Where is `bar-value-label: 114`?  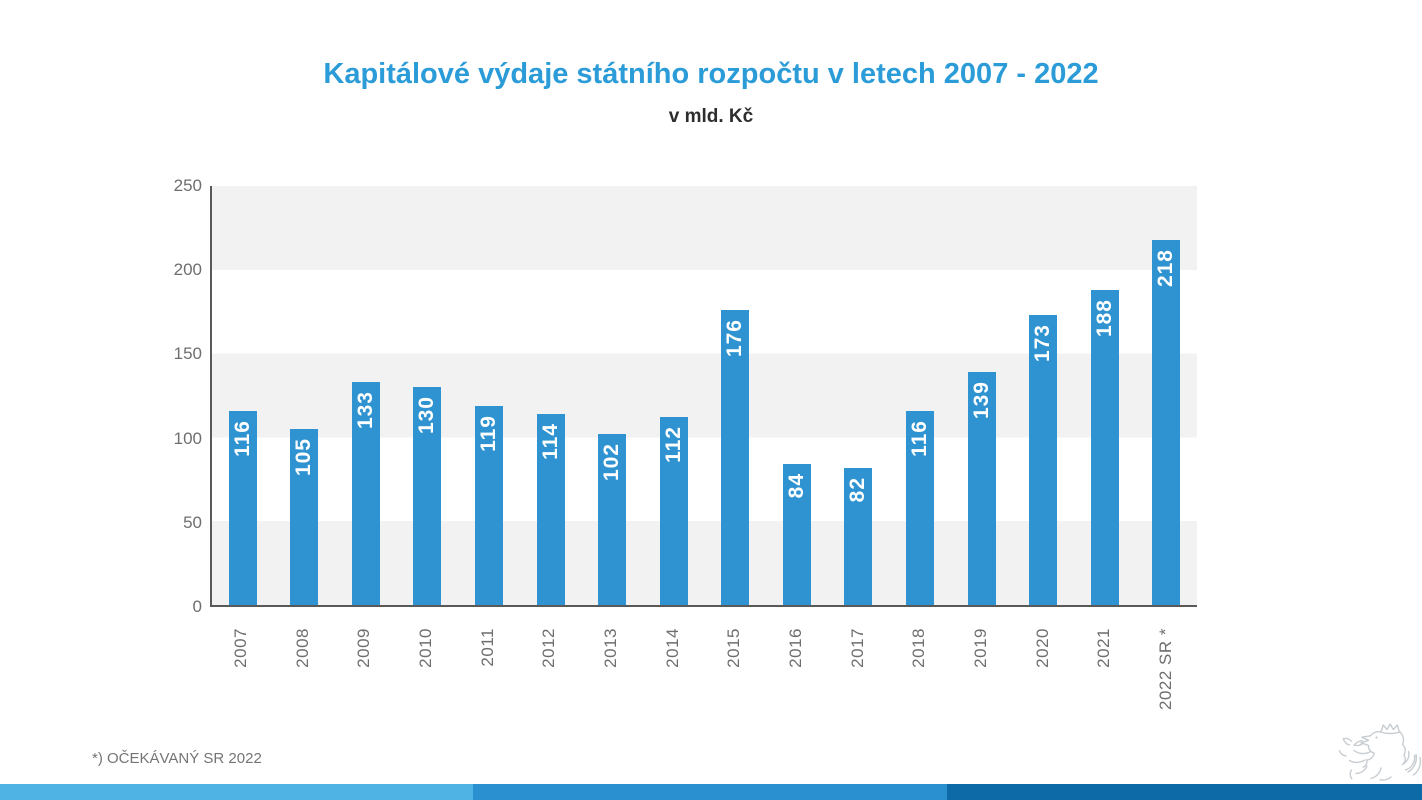
bar-value-label: 114 is located at coordinates (550, 441).